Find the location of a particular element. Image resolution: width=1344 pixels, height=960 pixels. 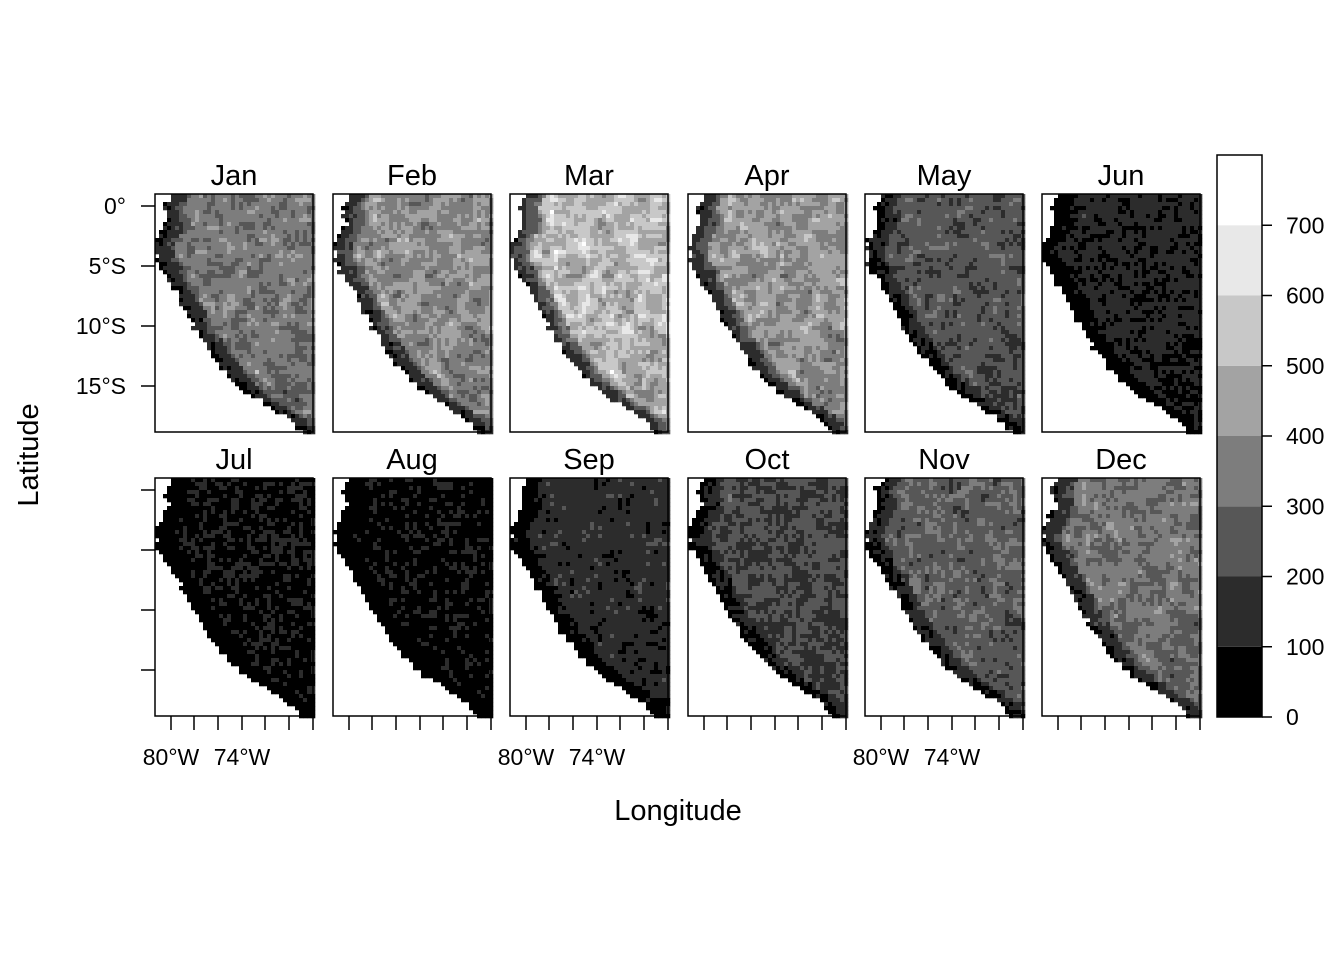

color-key-label: 300 is located at coordinates (1305, 506).